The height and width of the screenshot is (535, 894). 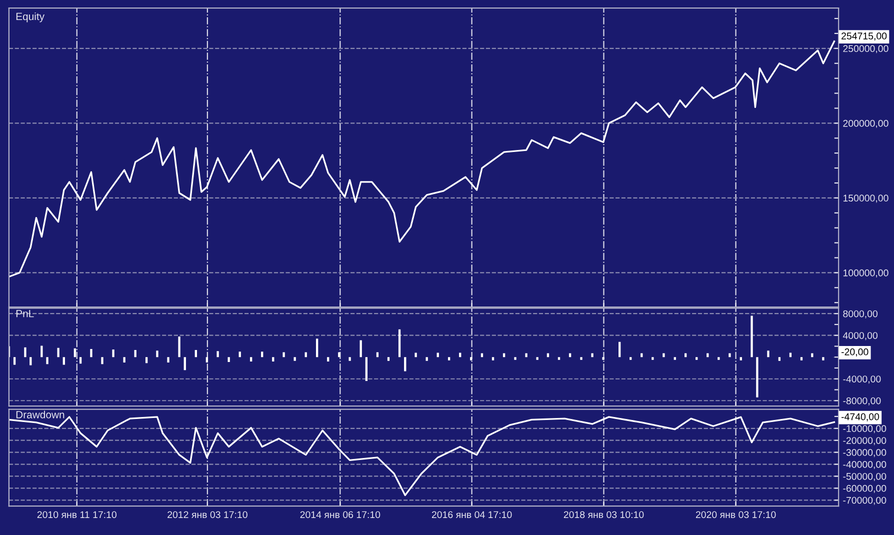 I want to click on annotation: 254715,00, so click(x=864, y=36).